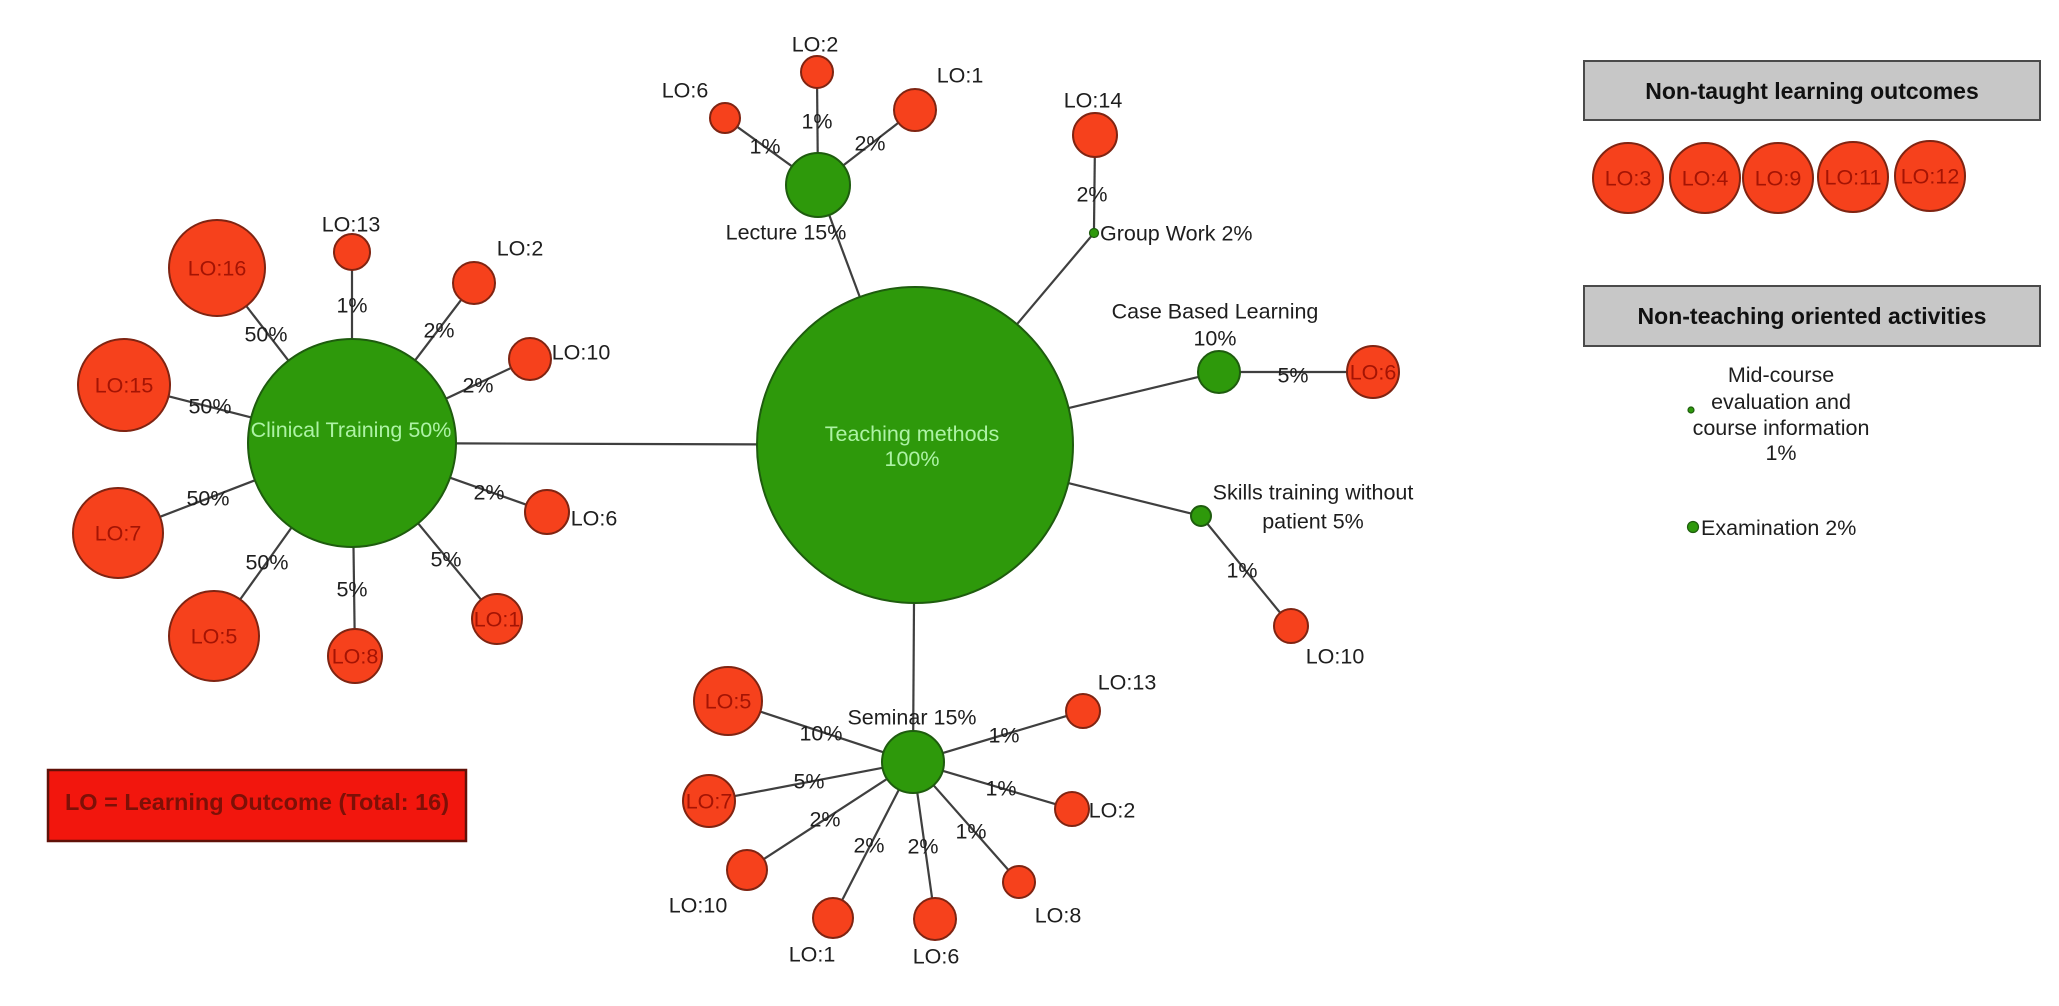  I want to click on svg-text: LO:14, so click(1093, 101).